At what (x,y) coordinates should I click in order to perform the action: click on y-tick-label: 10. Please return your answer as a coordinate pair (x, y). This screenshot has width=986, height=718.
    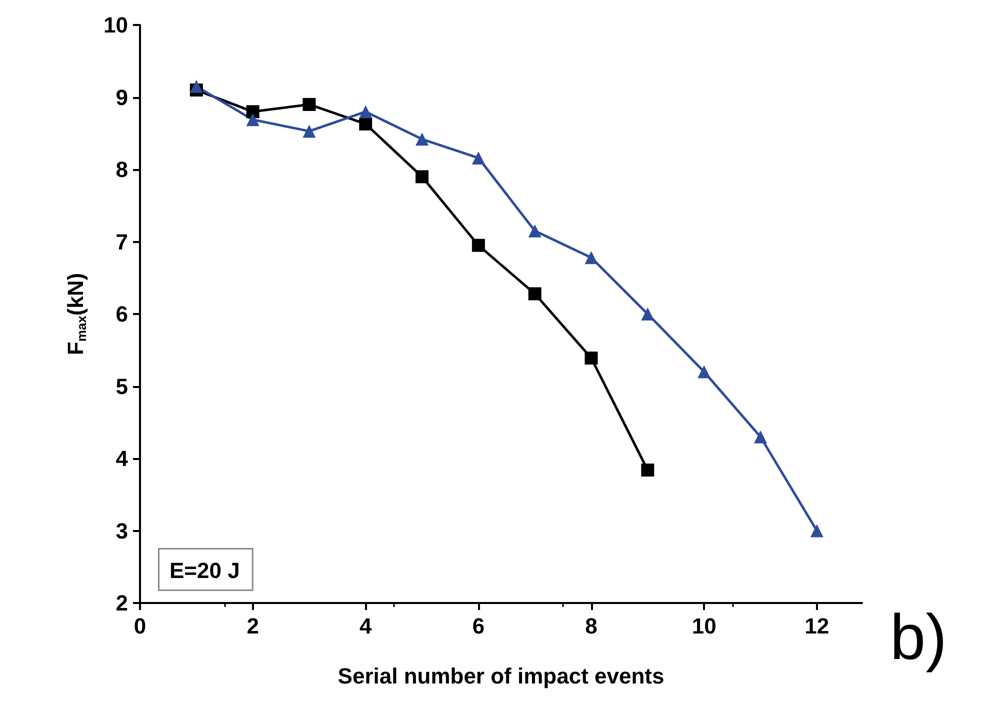
    Looking at the image, I should click on (116, 25).